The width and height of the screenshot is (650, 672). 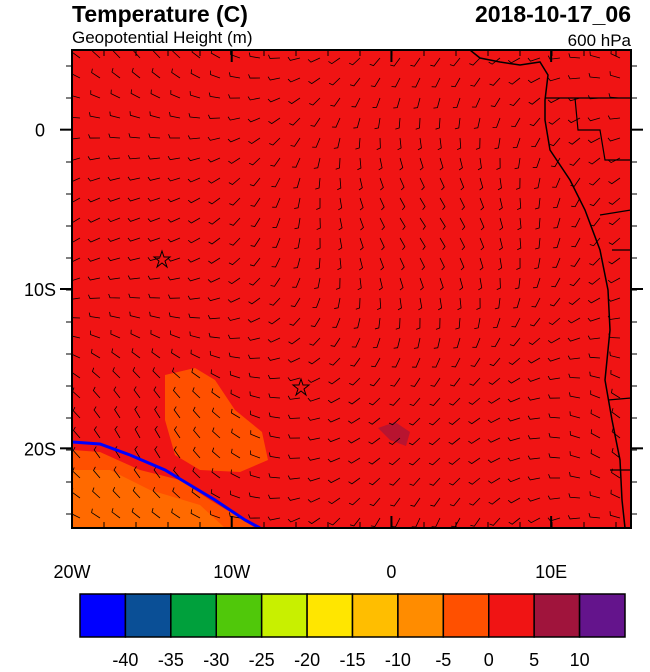 What do you see at coordinates (171, 658) in the screenshot?
I see `colorbar-label: -35` at bounding box center [171, 658].